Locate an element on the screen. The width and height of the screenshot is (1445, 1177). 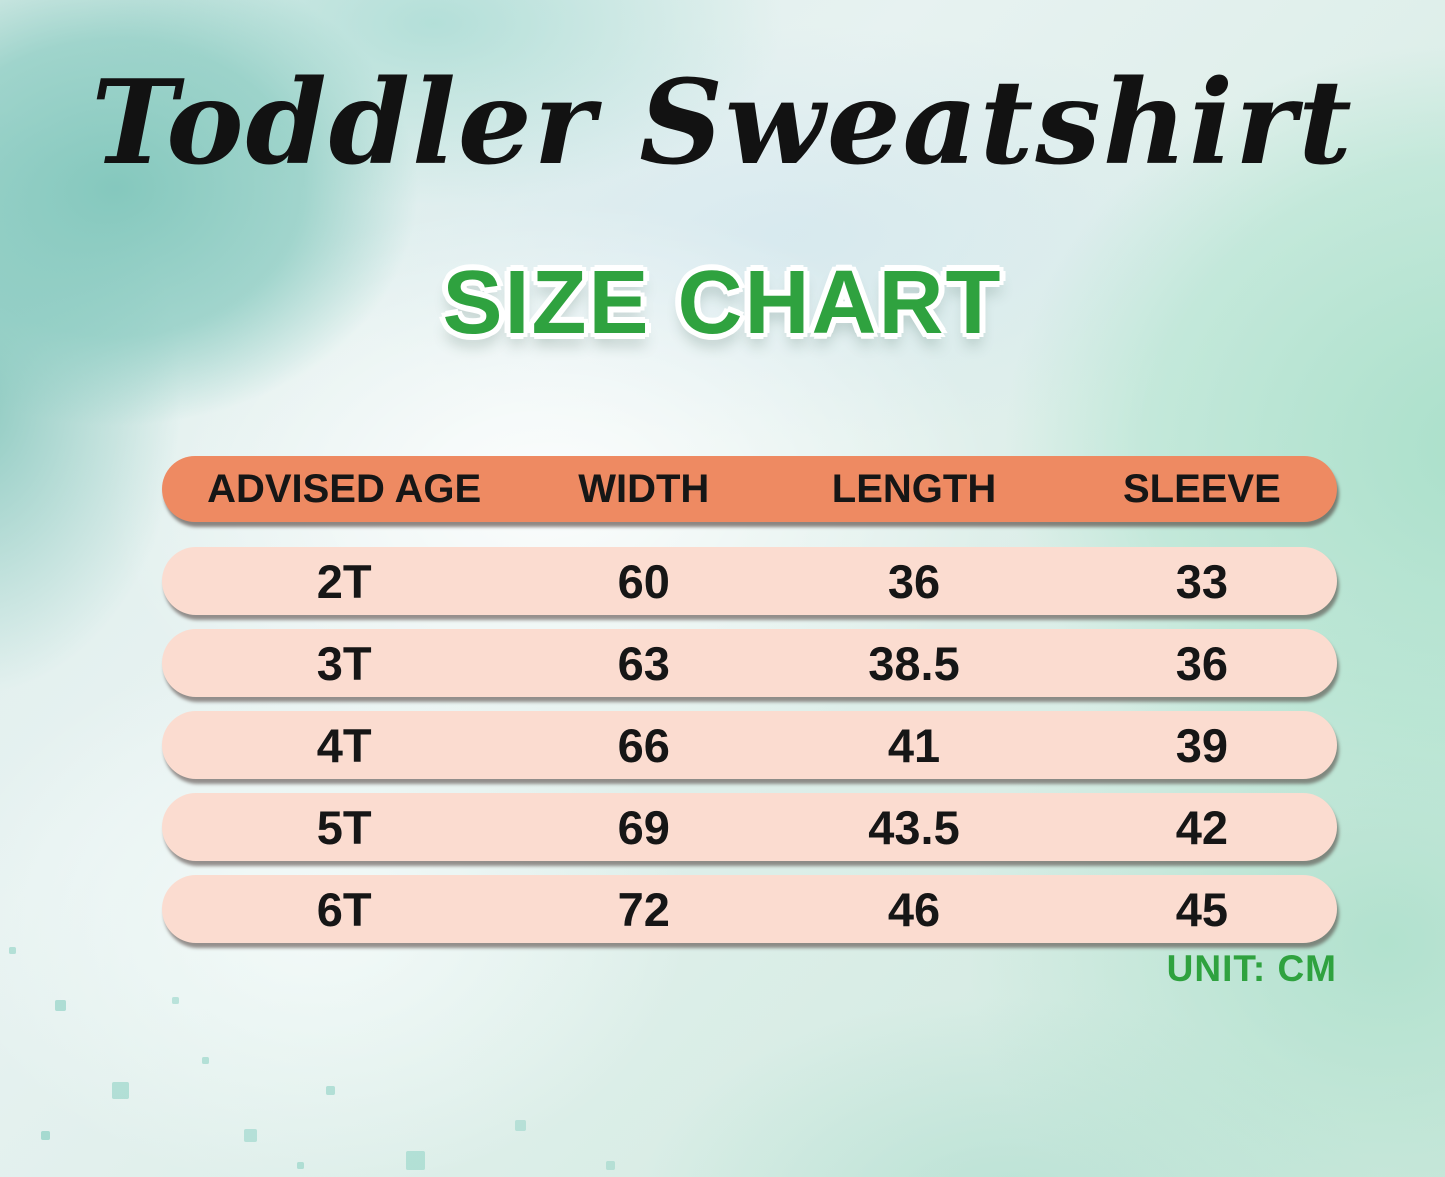
table-cell: 42 is located at coordinates (1202, 827).